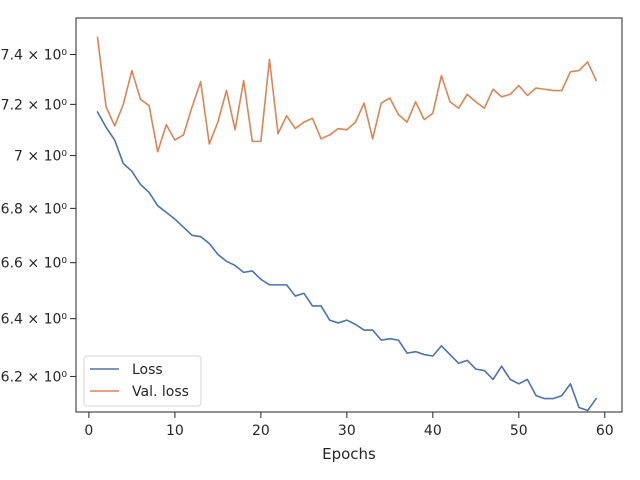 Image resolution: width=640 pixels, height=480 pixels. Describe the element at coordinates (88, 431) in the screenshot. I see `x-tick-label: 0` at that location.